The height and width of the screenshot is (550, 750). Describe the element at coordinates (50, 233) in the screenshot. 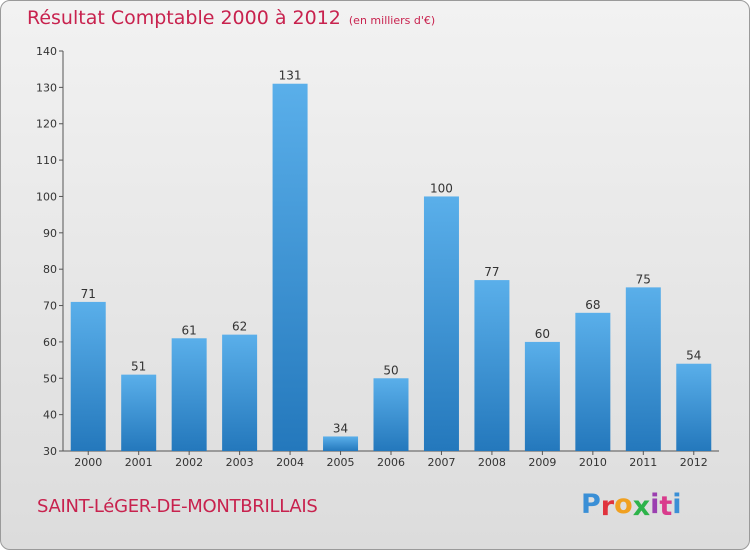

I see `y-tick-label: 90` at that location.